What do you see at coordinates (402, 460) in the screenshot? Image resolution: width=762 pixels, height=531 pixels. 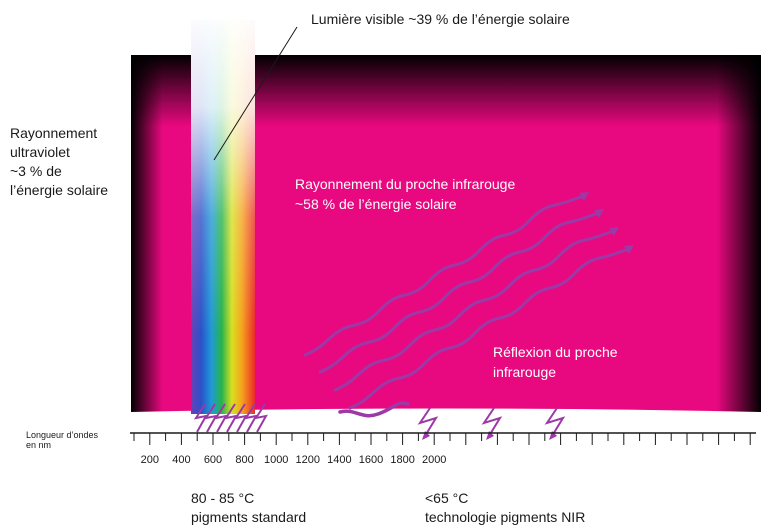 I see `axis-tick-label: 1800` at bounding box center [402, 460].